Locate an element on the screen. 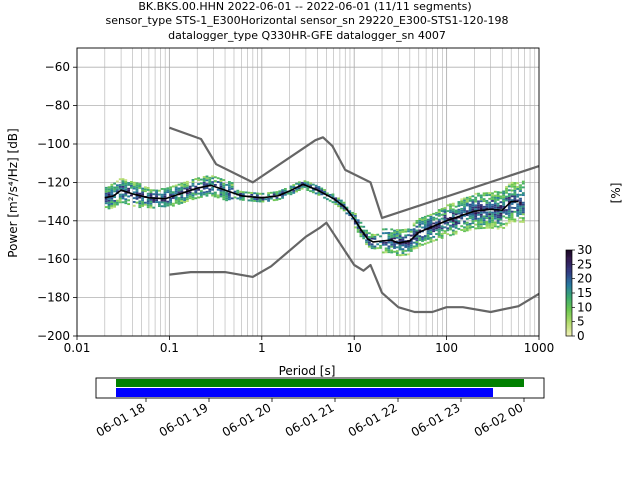  colorbar-tick-label: 15 is located at coordinates (584, 293).